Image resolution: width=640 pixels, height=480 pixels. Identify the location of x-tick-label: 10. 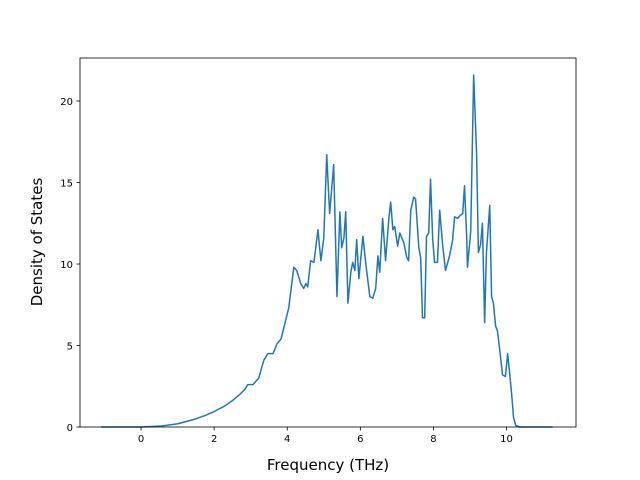
(506, 439).